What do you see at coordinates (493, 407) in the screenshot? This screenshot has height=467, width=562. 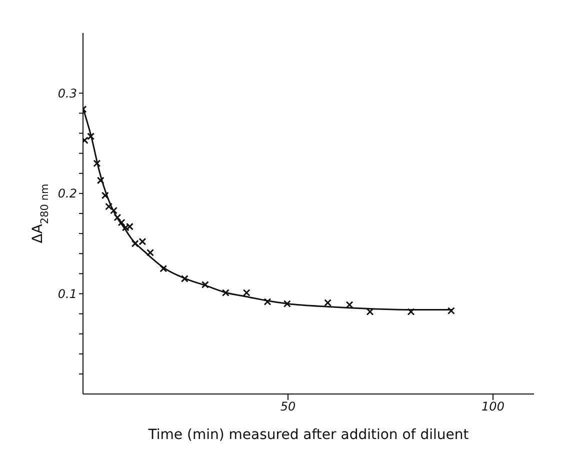 I see `x-tick-label: 100` at bounding box center [493, 407].